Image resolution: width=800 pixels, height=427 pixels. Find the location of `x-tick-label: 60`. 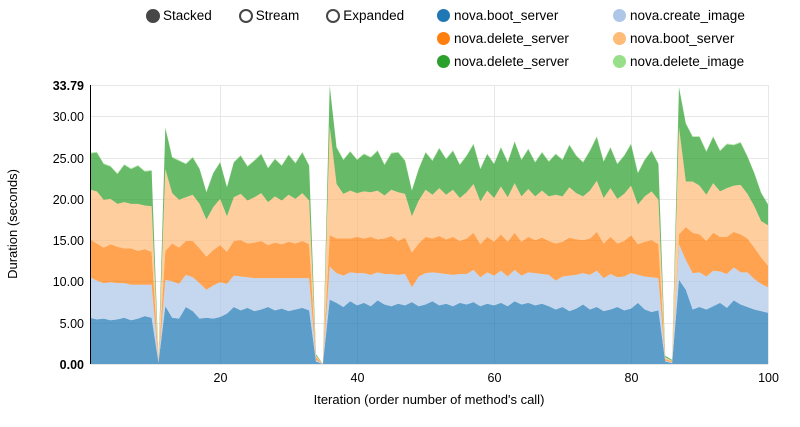

x-tick-label: 60 is located at coordinates (495, 378).